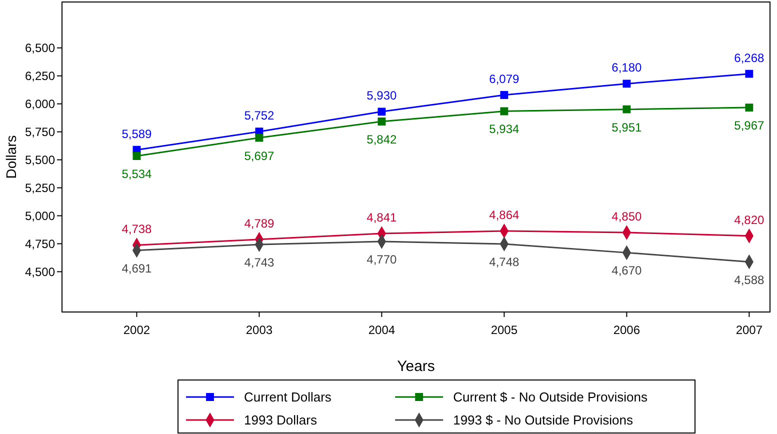 The image size is (777, 434). What do you see at coordinates (749, 57) in the screenshot?
I see `data-label: 6,268` at bounding box center [749, 57].